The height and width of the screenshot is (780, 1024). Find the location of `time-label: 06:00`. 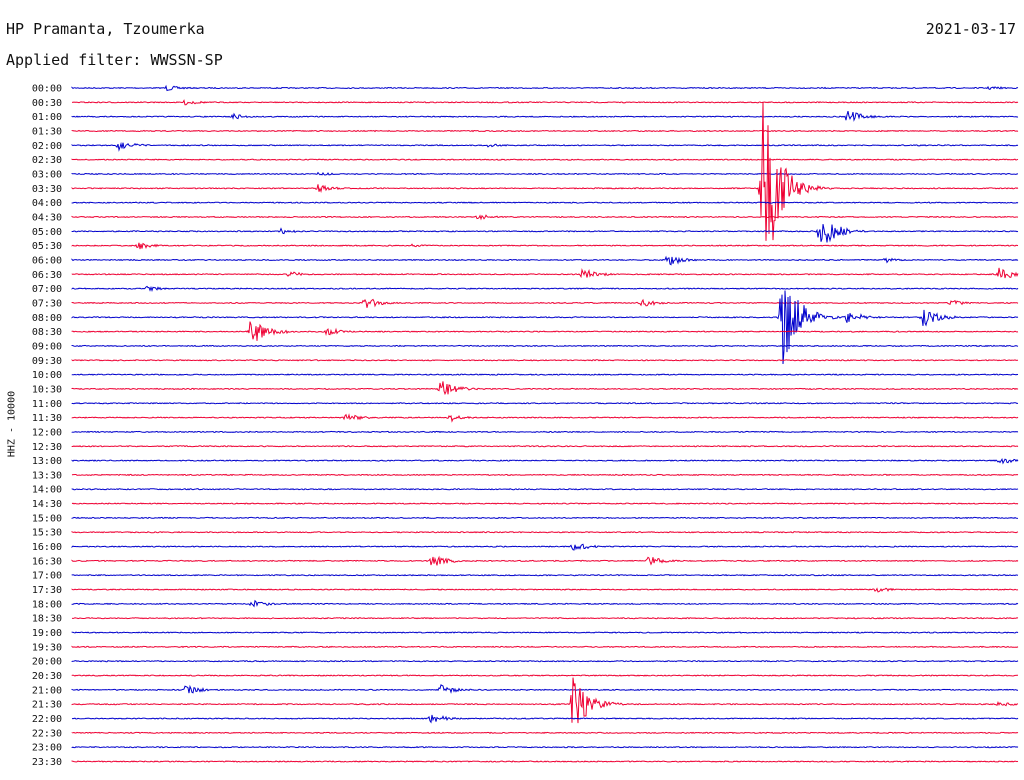

time-label: 06:00 is located at coordinates (47, 260).